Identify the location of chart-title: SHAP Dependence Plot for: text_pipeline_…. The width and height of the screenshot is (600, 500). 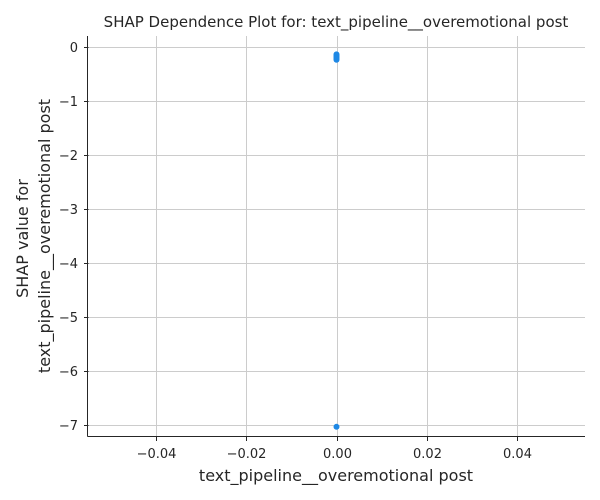
(336, 22).